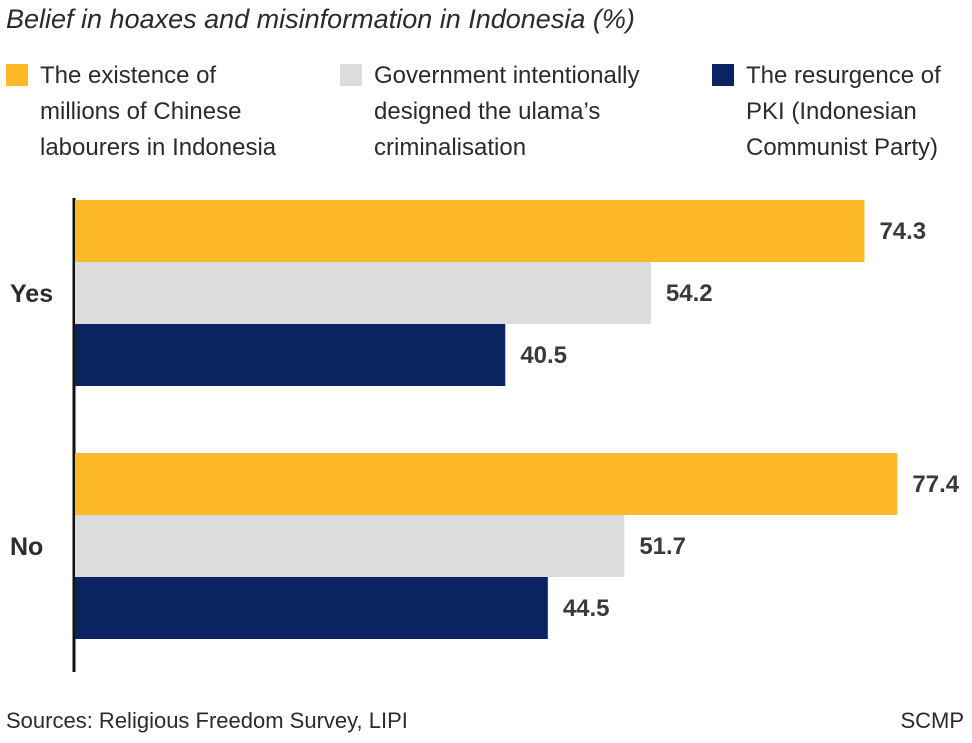 The image size is (972, 743). I want to click on bar-yes-chinese-labourers, so click(470, 231).